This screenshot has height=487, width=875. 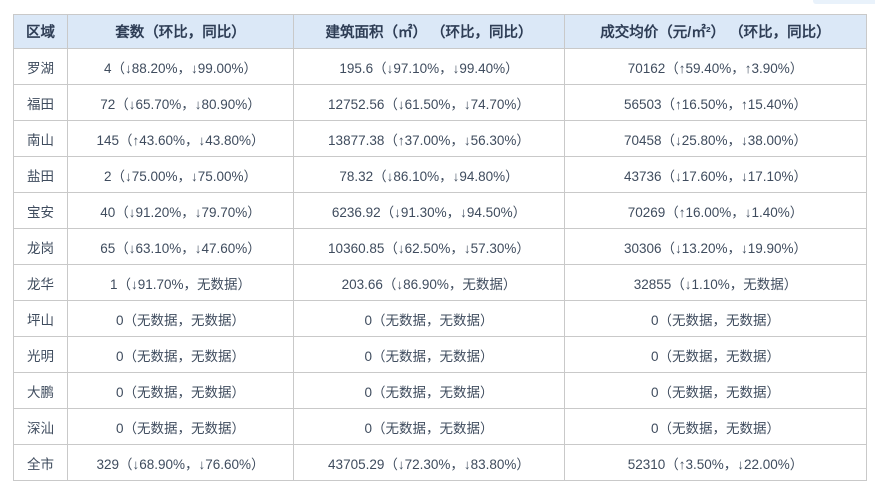 What do you see at coordinates (429, 31) in the screenshot?
I see `col-header-area: 建筑面积（㎡） （环比，同比）` at bounding box center [429, 31].